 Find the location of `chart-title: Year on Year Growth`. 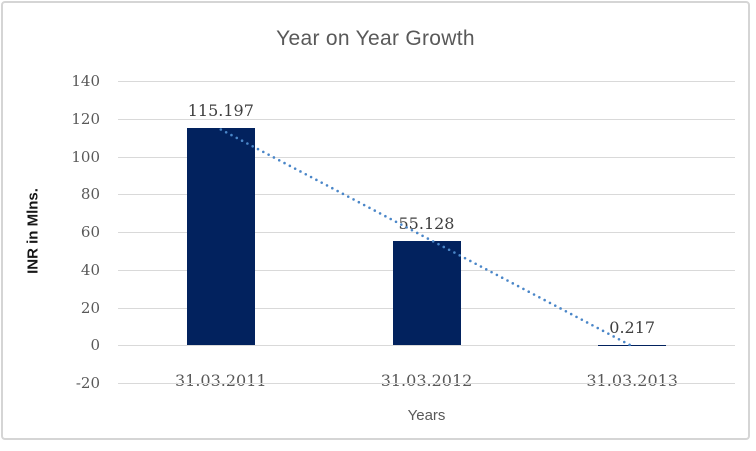

chart-title: Year on Year Growth is located at coordinates (375, 38).